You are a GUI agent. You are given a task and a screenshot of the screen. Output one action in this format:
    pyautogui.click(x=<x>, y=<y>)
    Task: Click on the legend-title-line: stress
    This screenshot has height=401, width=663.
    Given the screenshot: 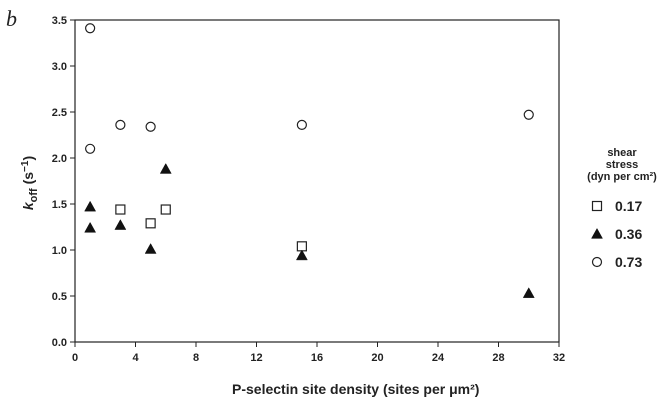 What is the action you would take?
    pyautogui.click(x=622, y=165)
    